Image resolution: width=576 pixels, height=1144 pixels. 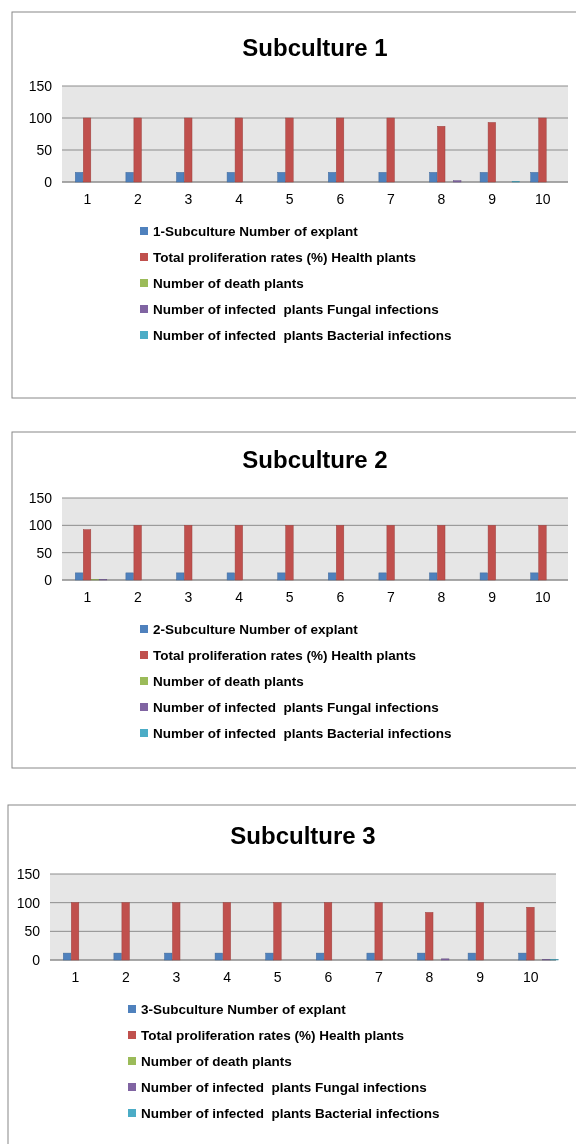 What do you see at coordinates (87, 199) in the screenshot?
I see `x-tick-label: 1` at bounding box center [87, 199].